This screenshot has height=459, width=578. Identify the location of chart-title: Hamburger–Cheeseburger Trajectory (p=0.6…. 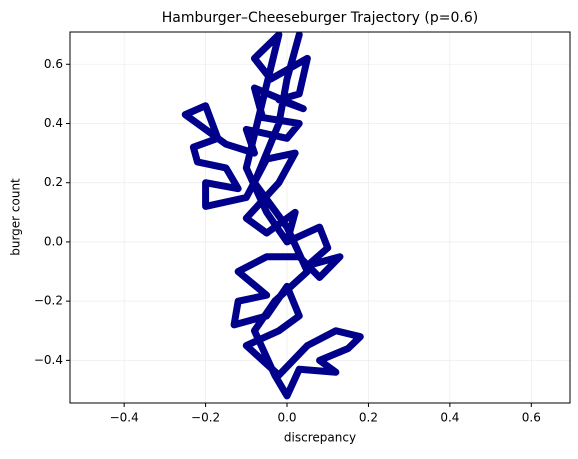
(320, 18).